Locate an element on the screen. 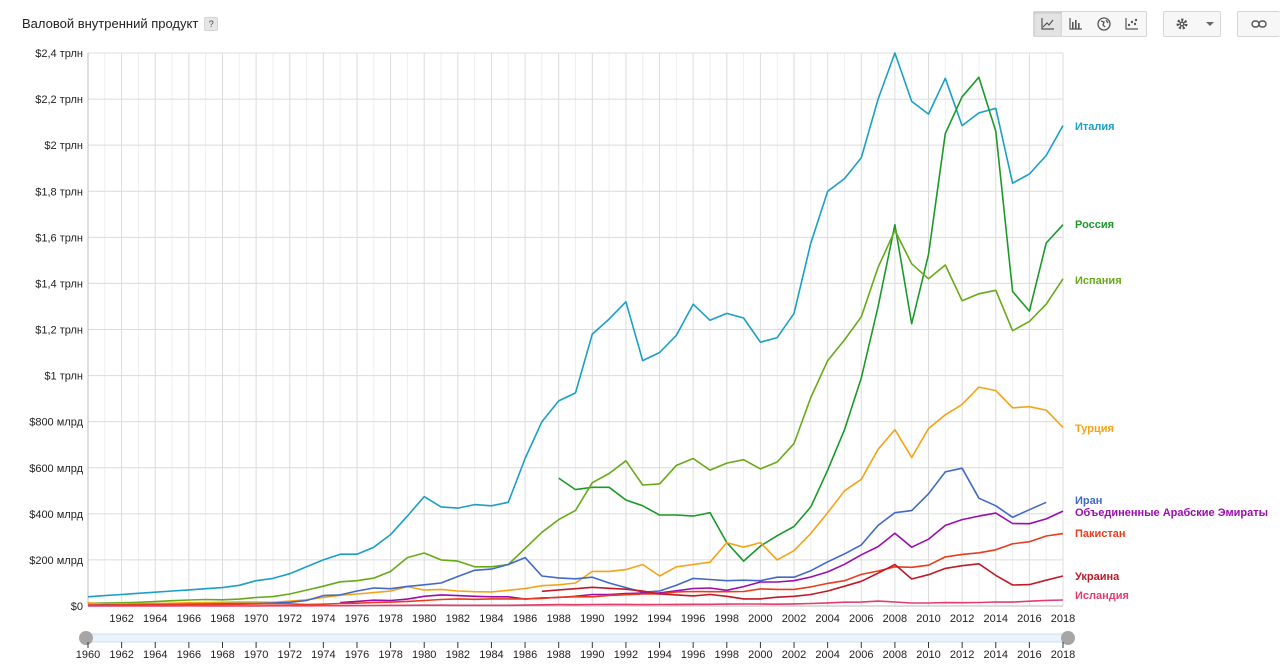 The width and height of the screenshot is (1280, 670). slider-handle-end is located at coordinates (1068, 638).